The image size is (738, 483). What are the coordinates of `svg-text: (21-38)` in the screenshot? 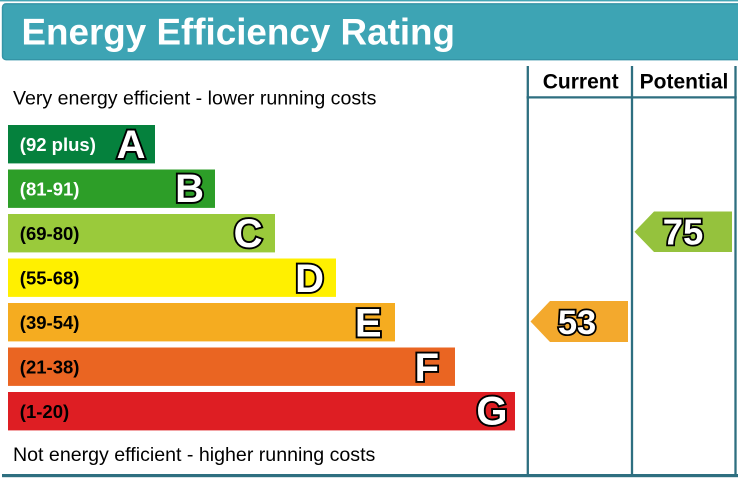 It's located at (50, 366).